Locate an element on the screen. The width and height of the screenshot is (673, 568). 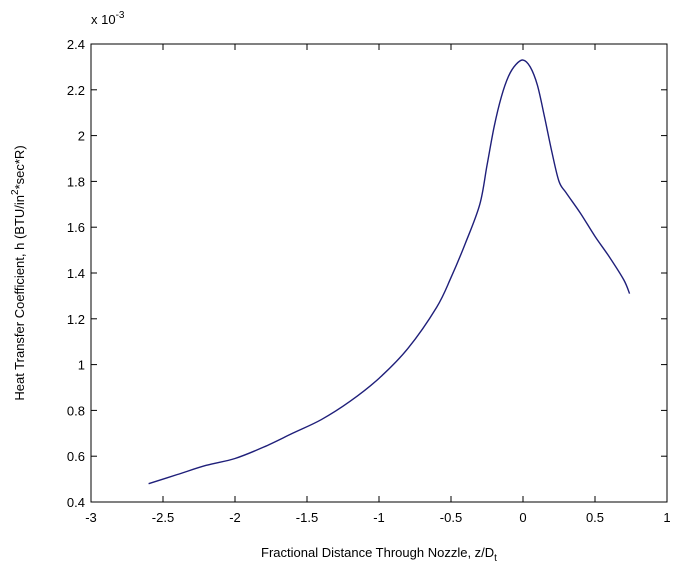
y-tick-label: 2.2 is located at coordinates (76, 90).